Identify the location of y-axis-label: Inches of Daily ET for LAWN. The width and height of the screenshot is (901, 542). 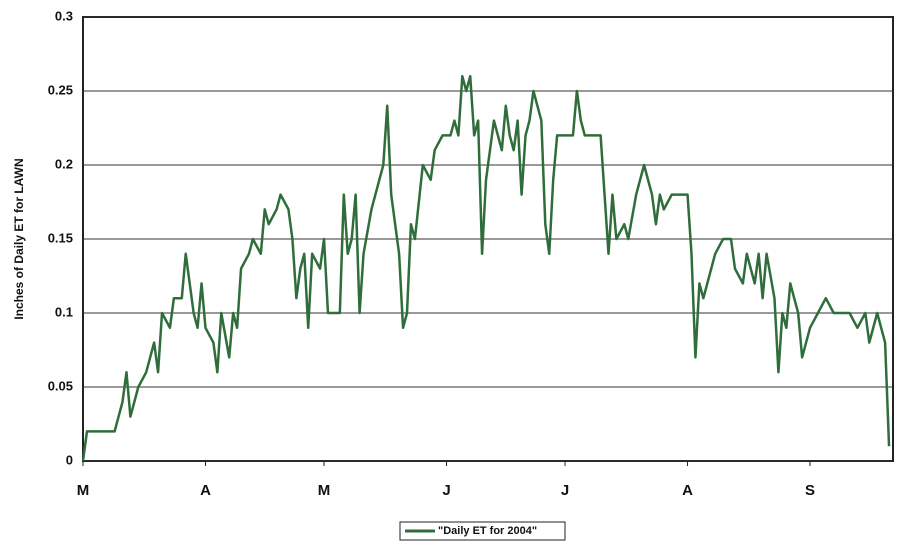
(19, 238).